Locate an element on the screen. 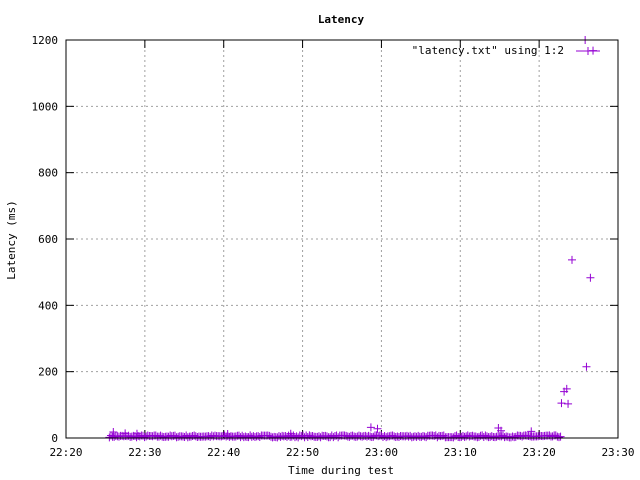  x-tick-label: 23:10 is located at coordinates (460, 452).